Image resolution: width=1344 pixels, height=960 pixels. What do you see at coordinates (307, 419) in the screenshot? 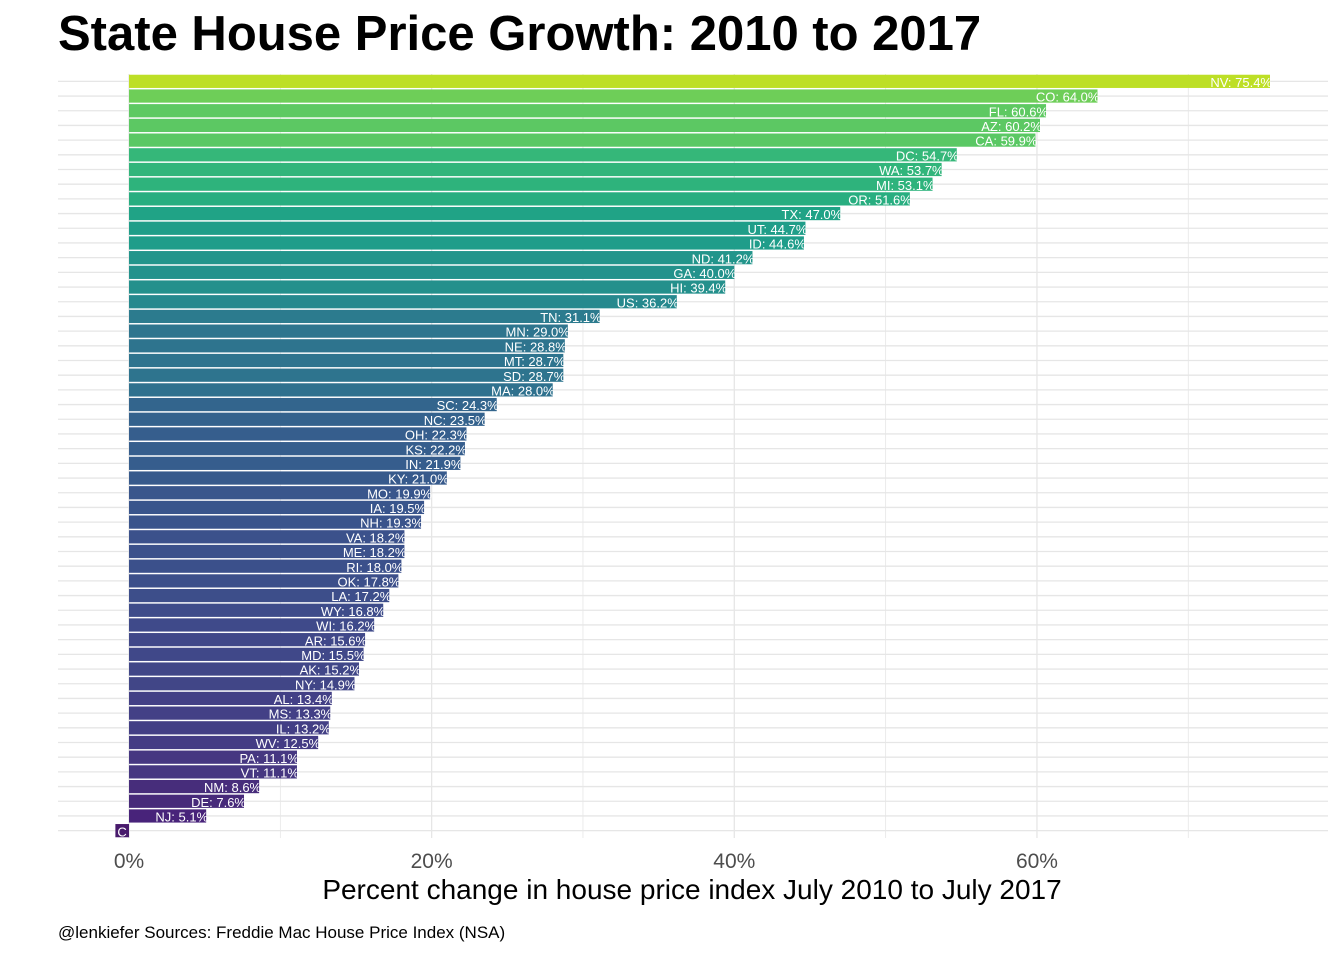
I see `bar-nc` at bounding box center [307, 419].